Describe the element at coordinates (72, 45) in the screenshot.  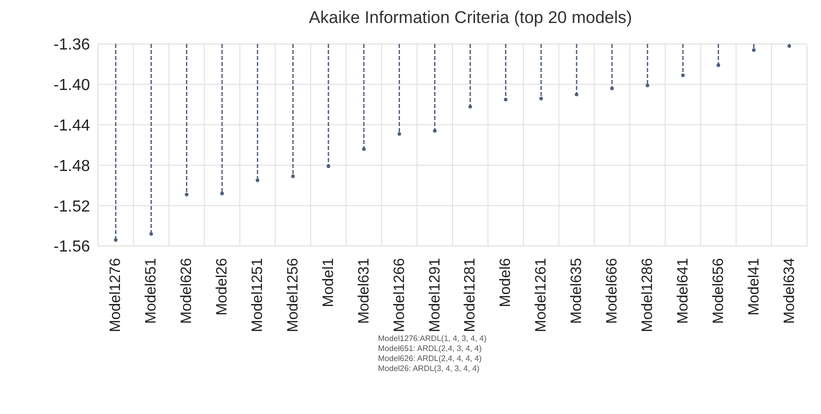
I see `y-tick-label: -1.36` at that location.